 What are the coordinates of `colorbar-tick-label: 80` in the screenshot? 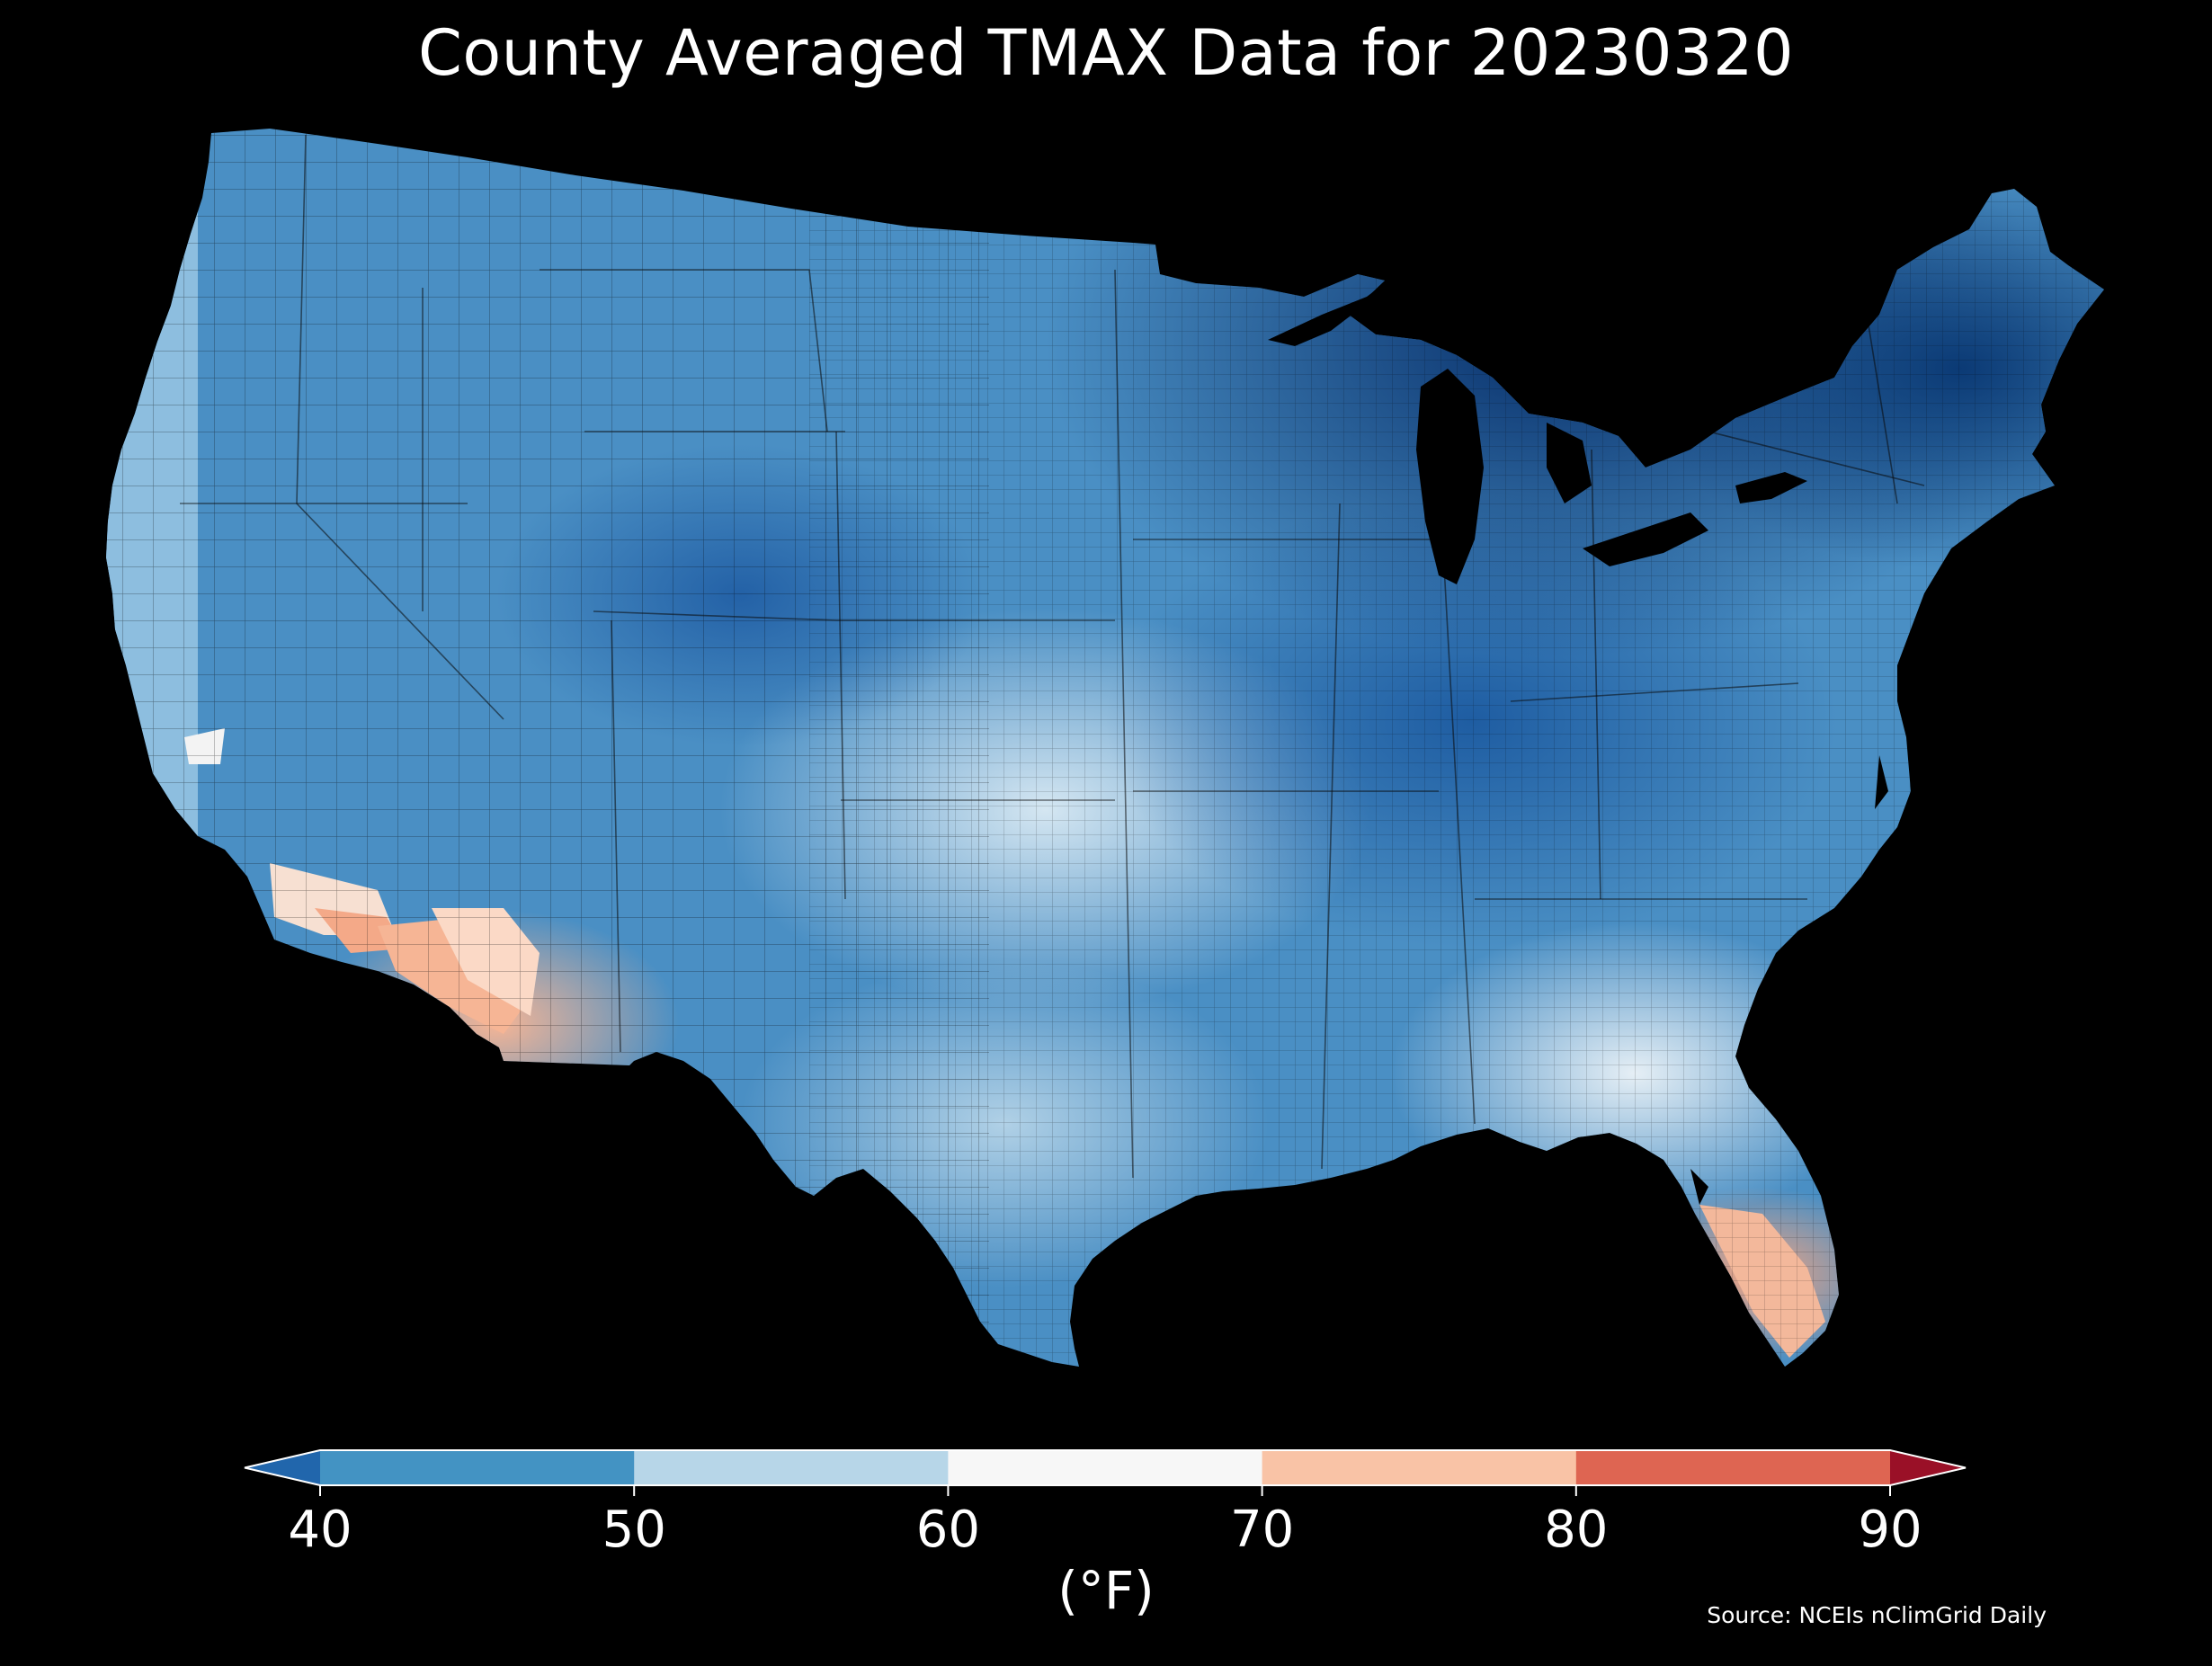 It's located at (1576, 1530).